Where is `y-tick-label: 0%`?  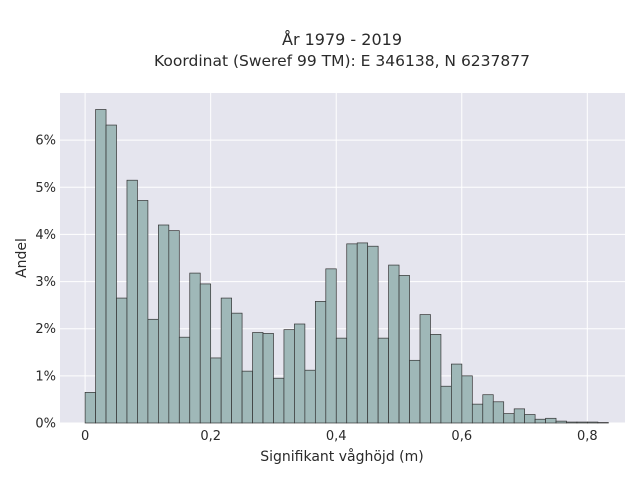
y-tick-label: 0% is located at coordinates (45, 424).